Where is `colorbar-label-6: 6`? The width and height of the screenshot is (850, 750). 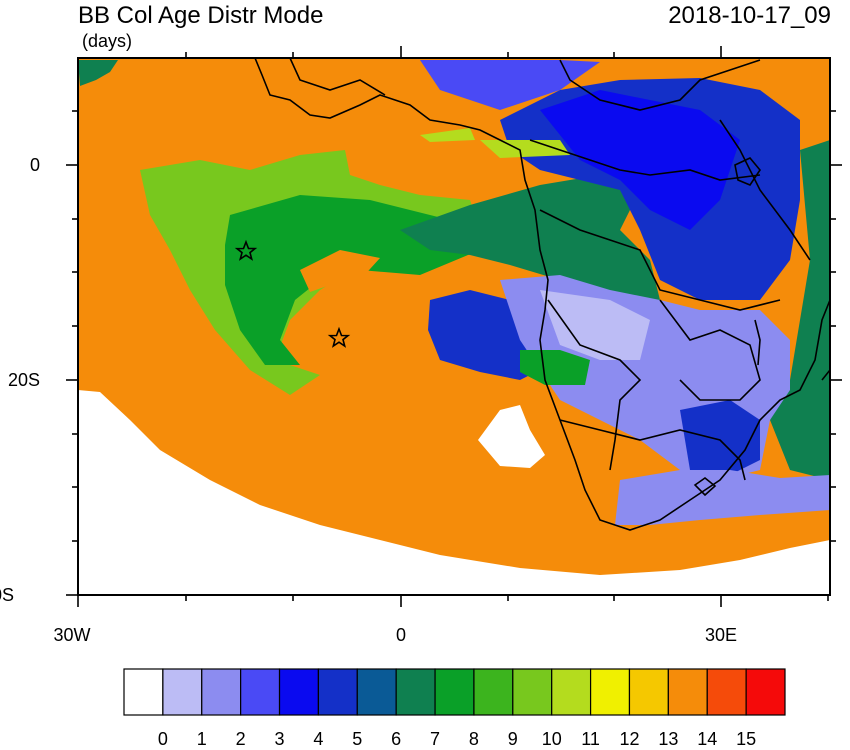 colorbar-label-6: 6 is located at coordinates (396, 739).